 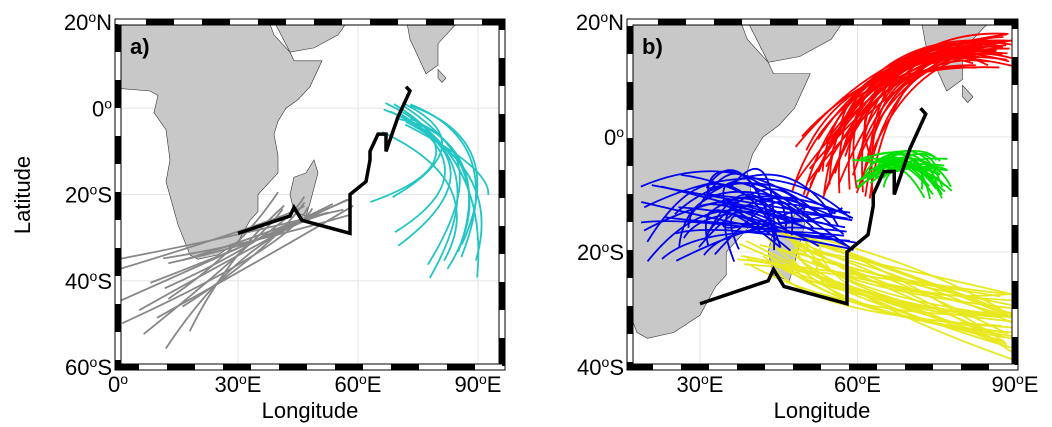 I want to click on tick-label: 20oS, so click(x=600, y=252).